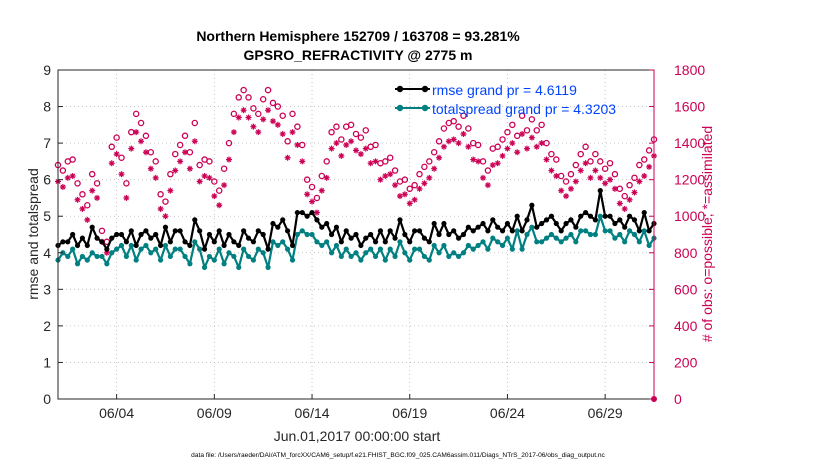  I want to click on tick-label-y-left: 7, so click(47, 143).